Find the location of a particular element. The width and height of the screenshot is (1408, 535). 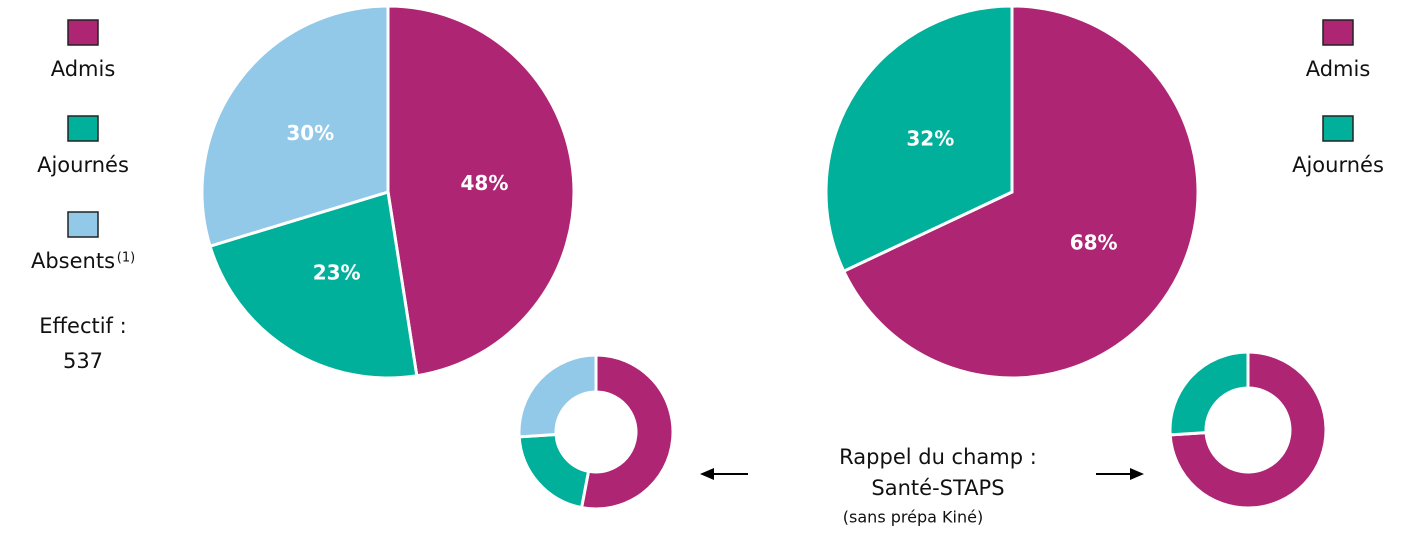

slice-label: 23% is located at coordinates (337, 272).